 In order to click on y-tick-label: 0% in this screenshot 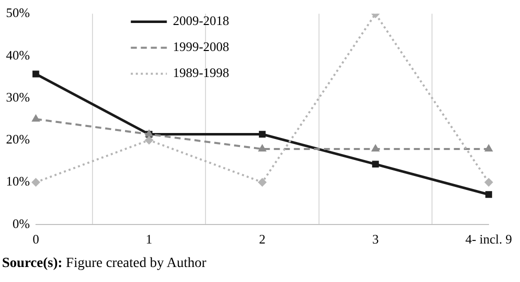, I will do `click(21, 223)`.